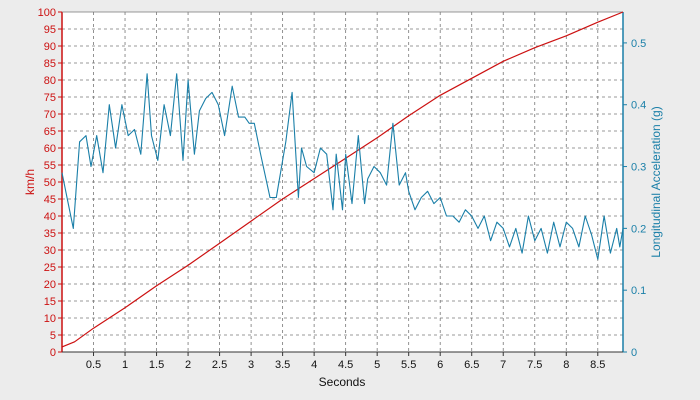  What do you see at coordinates (93, 365) in the screenshot?
I see `x-tick-label: 0.5` at bounding box center [93, 365].